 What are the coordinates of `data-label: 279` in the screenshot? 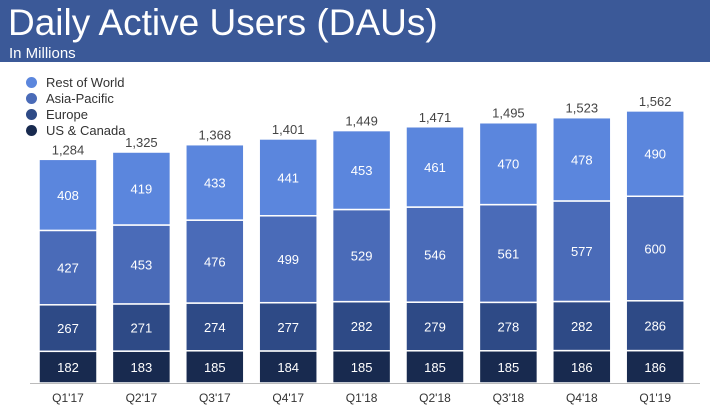 It's located at (435, 326).